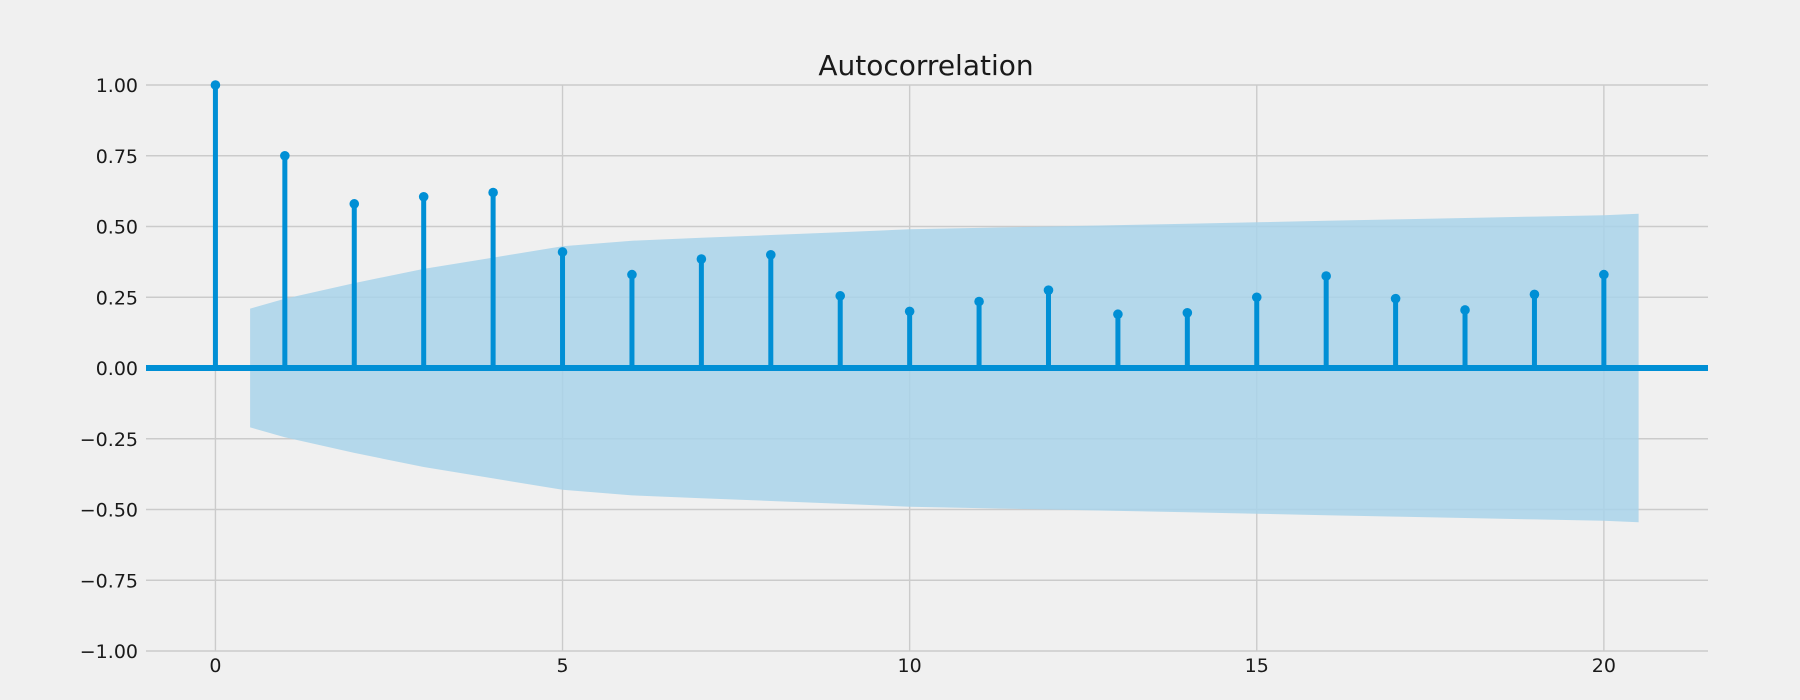 The height and width of the screenshot is (700, 1800). What do you see at coordinates (109, 511) in the screenshot?
I see `y-tick-label: −0.50` at bounding box center [109, 511].